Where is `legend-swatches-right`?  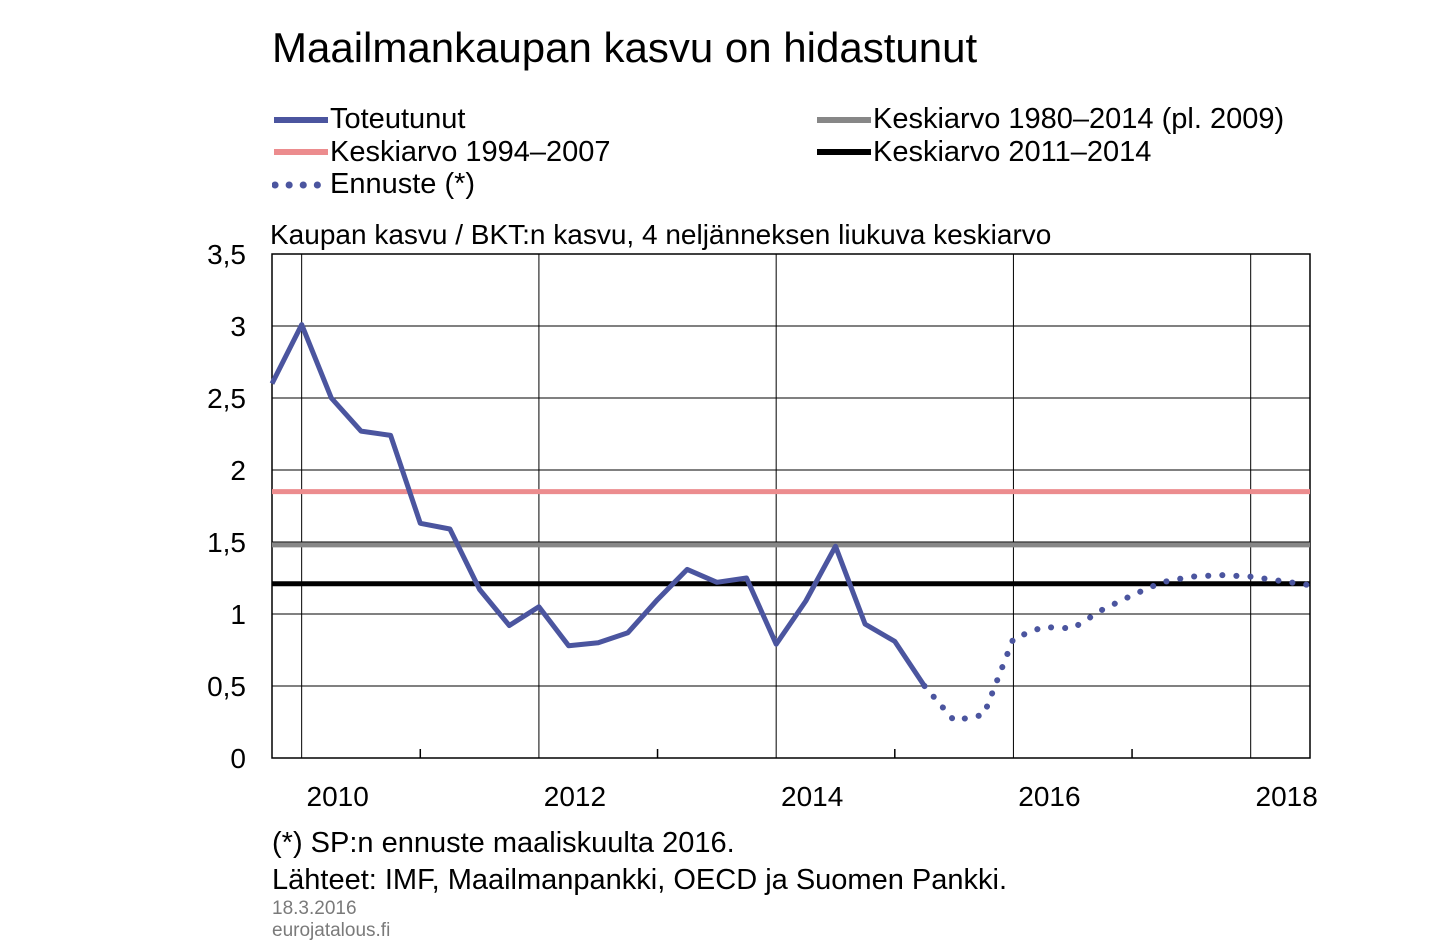
legend-swatches-right is located at coordinates (844, 136).